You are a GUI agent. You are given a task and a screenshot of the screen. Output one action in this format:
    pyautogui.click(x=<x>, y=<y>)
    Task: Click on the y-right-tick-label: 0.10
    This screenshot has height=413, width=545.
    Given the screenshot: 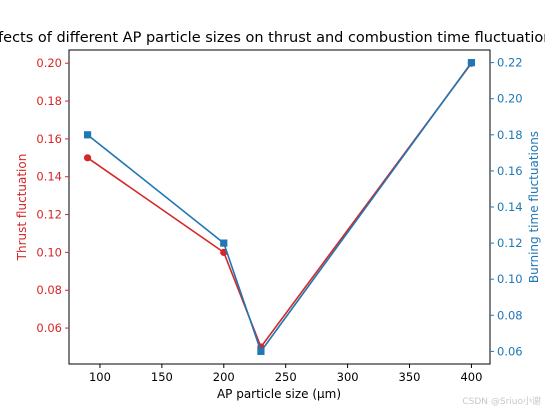 What is the action you would take?
    pyautogui.click(x=510, y=279)
    